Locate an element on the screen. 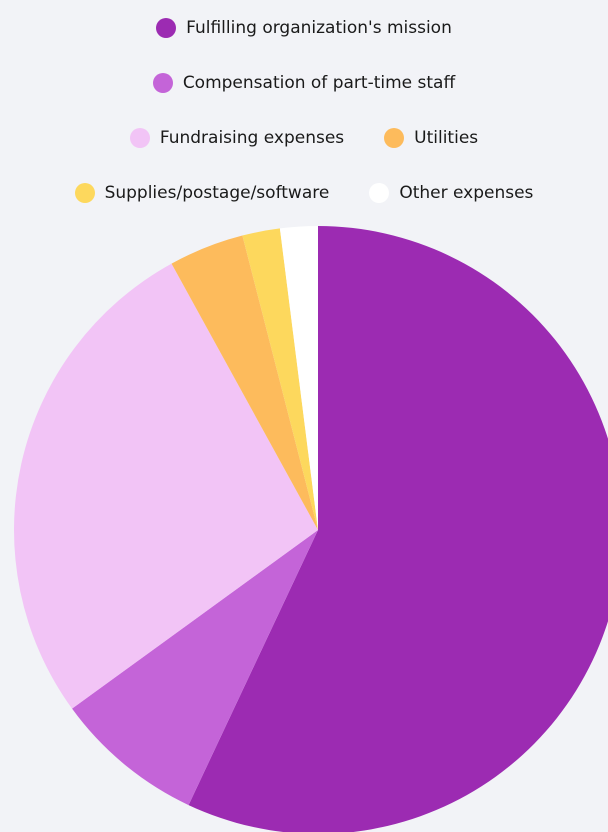  legend-item: Utilities is located at coordinates (431, 137).